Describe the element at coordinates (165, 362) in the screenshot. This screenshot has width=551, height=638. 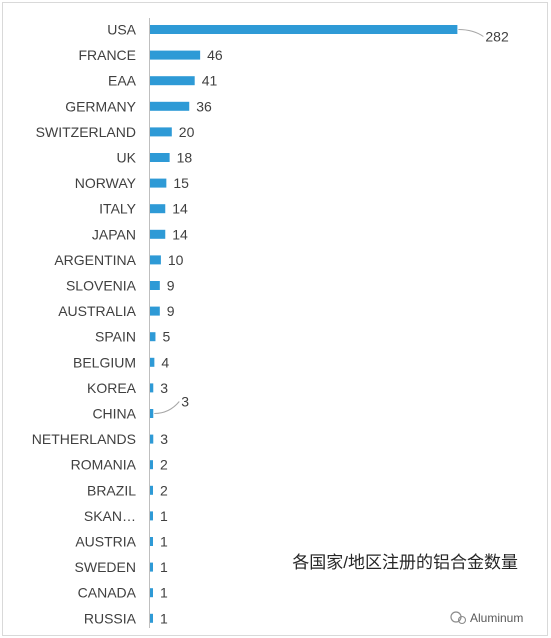
I see `value-label-belgium: 4` at that location.